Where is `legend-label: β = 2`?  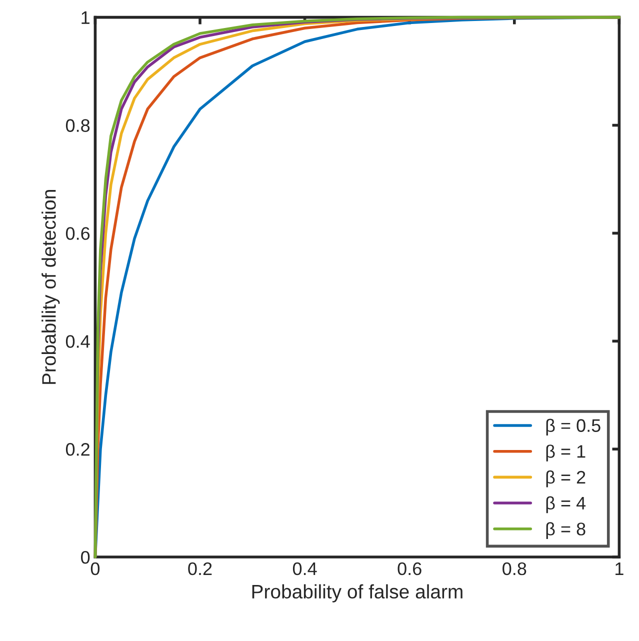
legend-label: β = 2 is located at coordinates (566, 479).